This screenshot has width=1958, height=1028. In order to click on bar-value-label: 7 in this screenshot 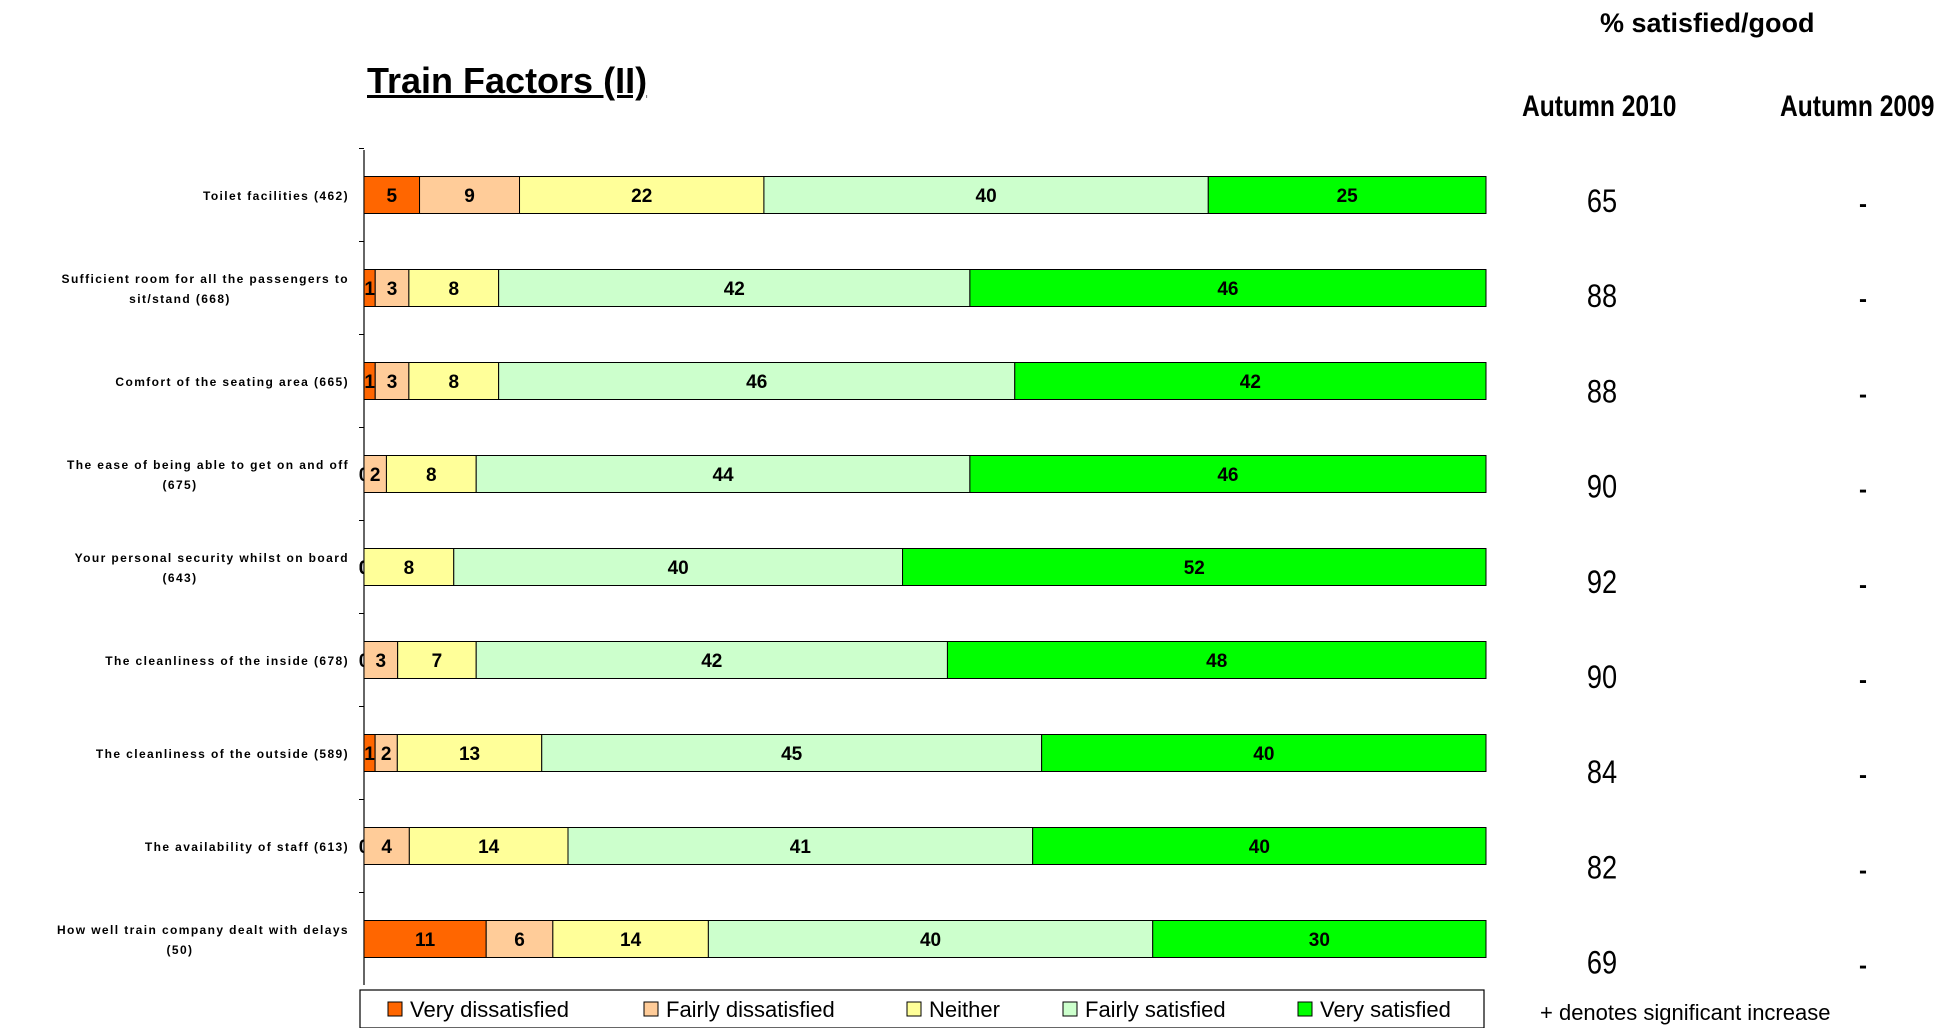, I will do `click(437, 661)`.